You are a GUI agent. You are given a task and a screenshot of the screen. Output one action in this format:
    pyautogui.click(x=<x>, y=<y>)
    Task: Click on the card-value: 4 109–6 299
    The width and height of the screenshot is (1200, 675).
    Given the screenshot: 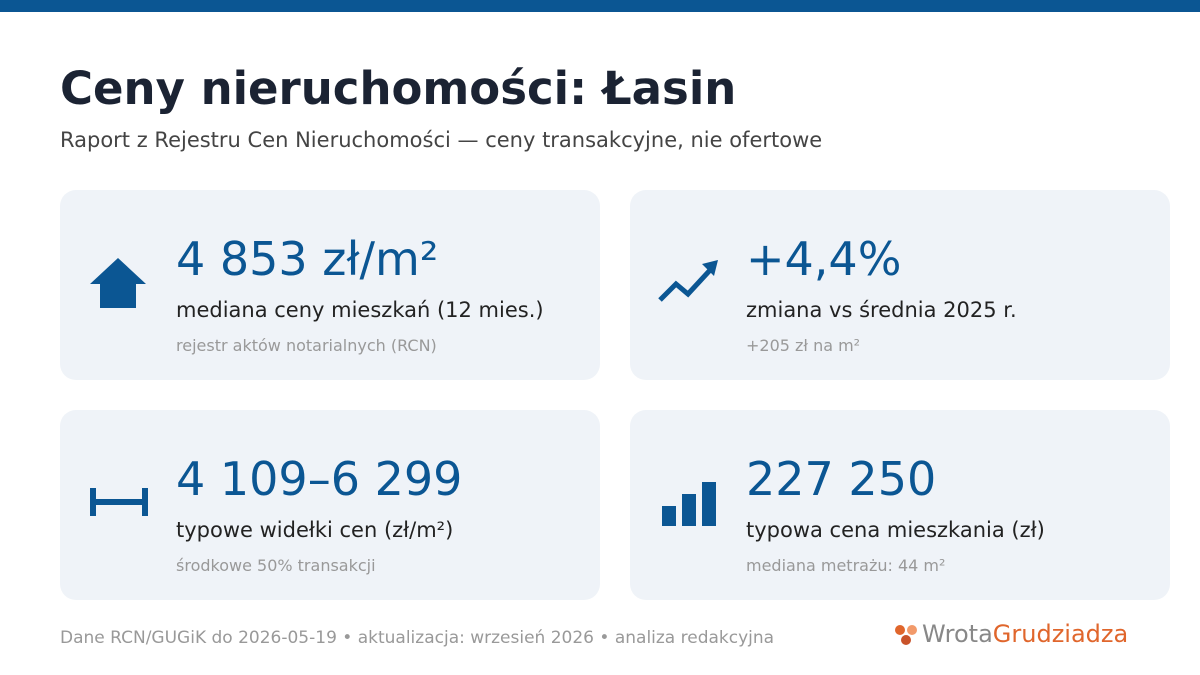 What is the action you would take?
    pyautogui.click(x=319, y=479)
    